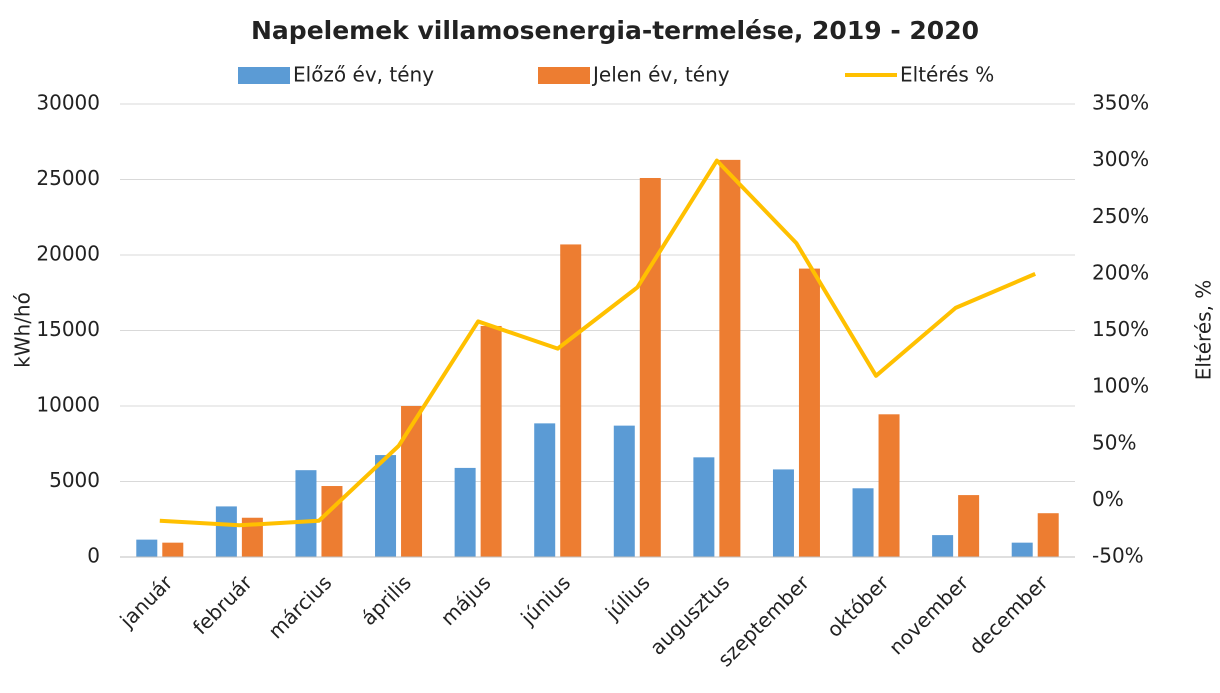  Describe the element at coordinates (74, 480) in the screenshot. I see `y-tick-label: 5000` at that location.